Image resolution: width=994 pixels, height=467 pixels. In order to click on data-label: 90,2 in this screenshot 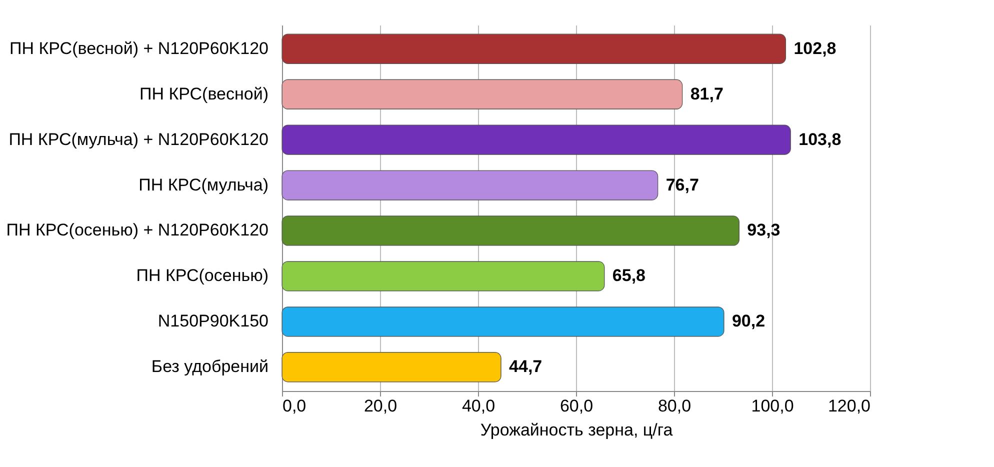, I will do `click(749, 321)`.